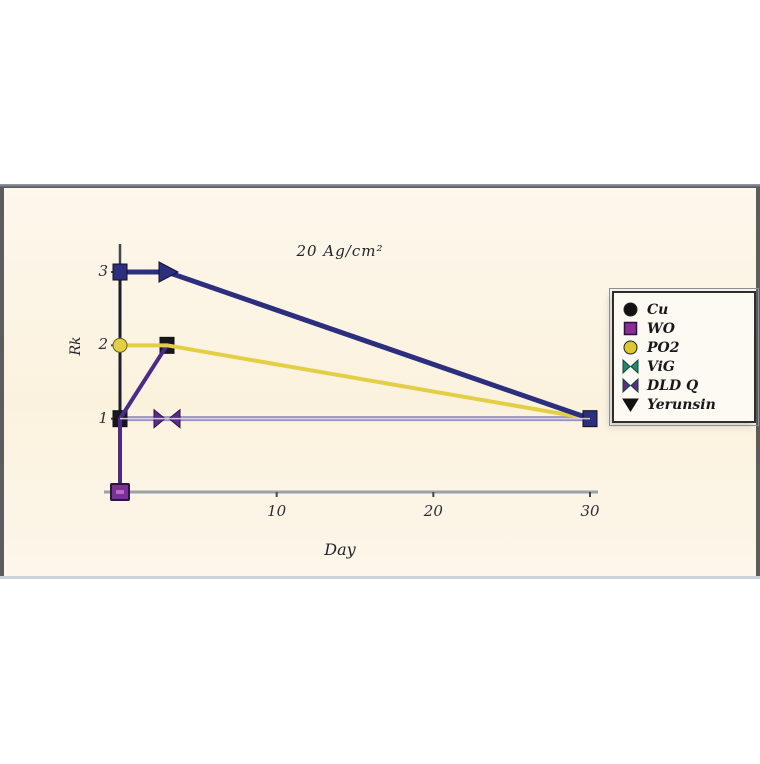 This screenshot has height=764, width=760. Describe the element at coordinates (684, 347) in the screenshot. I see `legend-entry: PO2` at that location.